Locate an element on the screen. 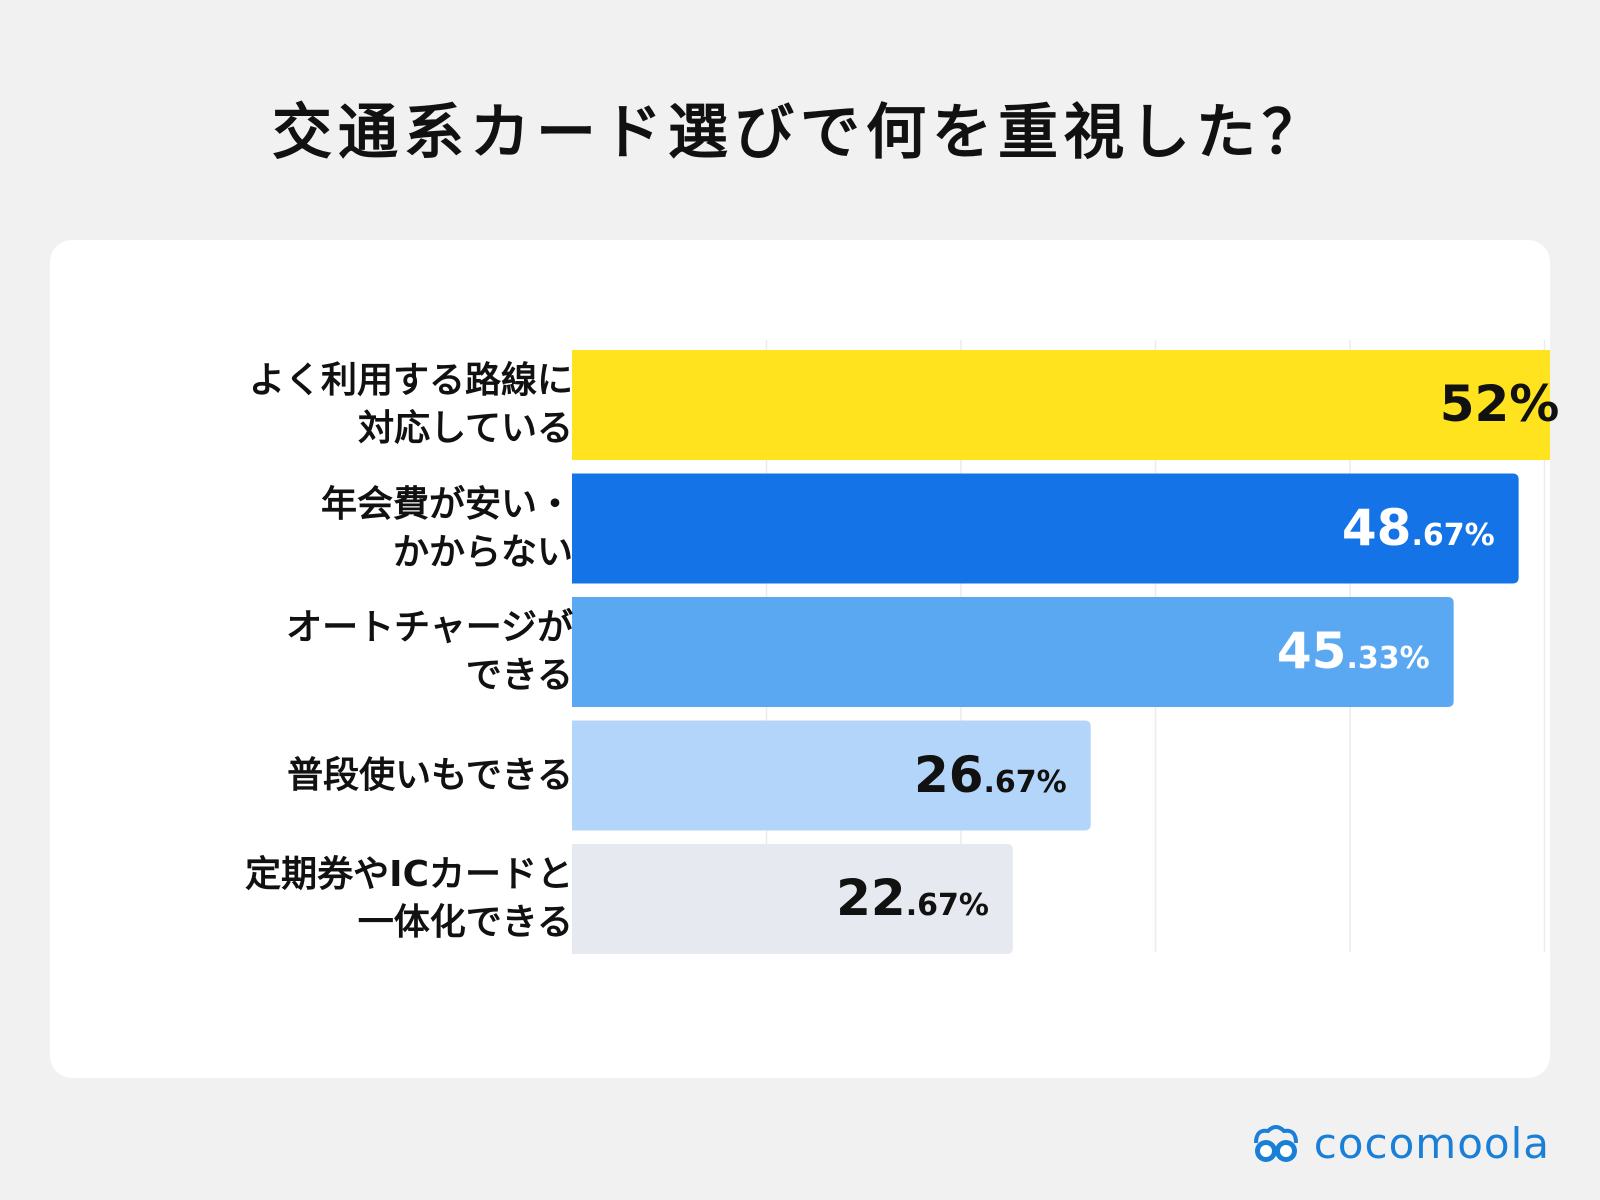 This screenshot has width=1600, height=1200. category-label-line: 定期券やICカードと is located at coordinates (409, 874).